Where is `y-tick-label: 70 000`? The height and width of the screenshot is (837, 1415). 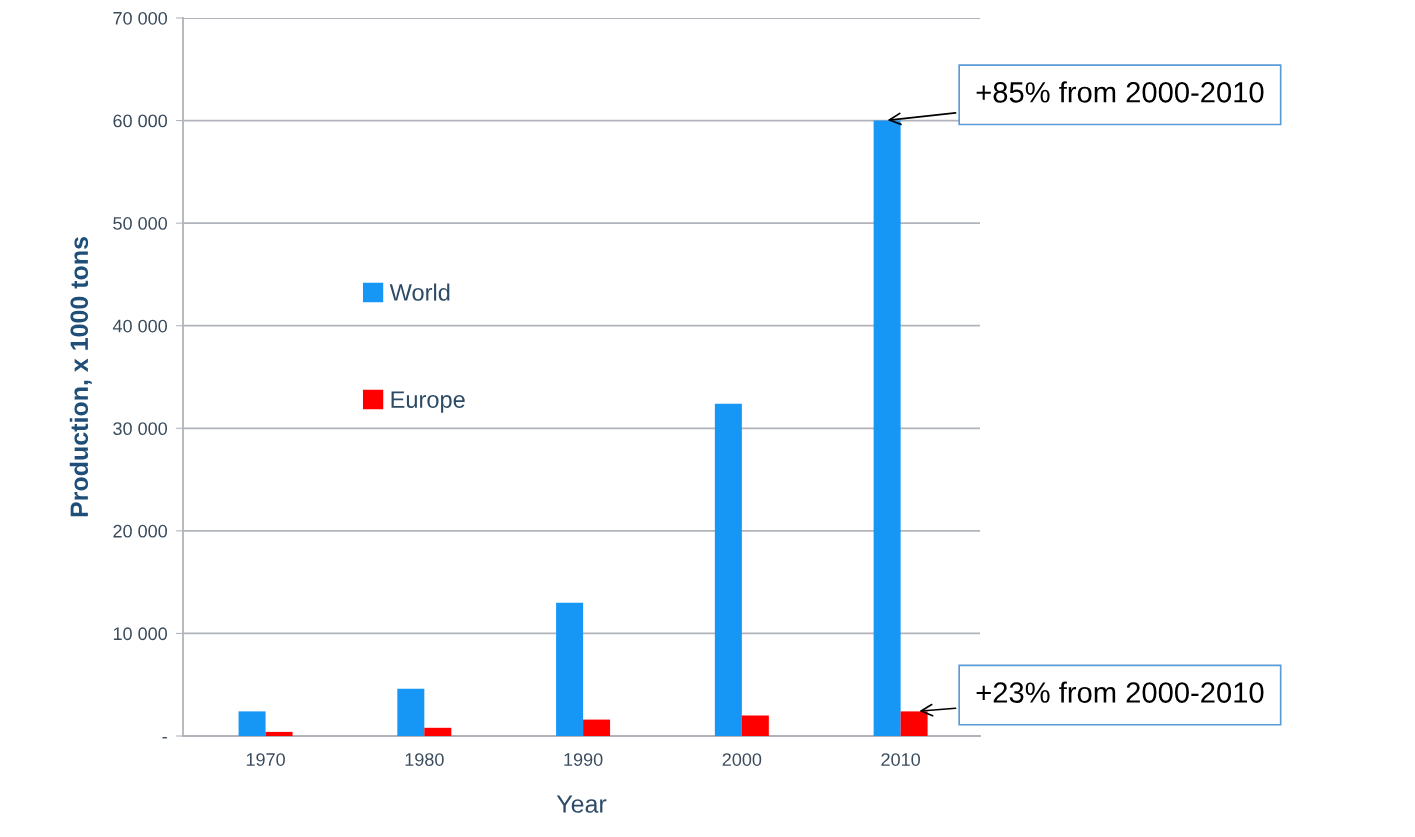
y-tick-label: 70 000 is located at coordinates (140, 18).